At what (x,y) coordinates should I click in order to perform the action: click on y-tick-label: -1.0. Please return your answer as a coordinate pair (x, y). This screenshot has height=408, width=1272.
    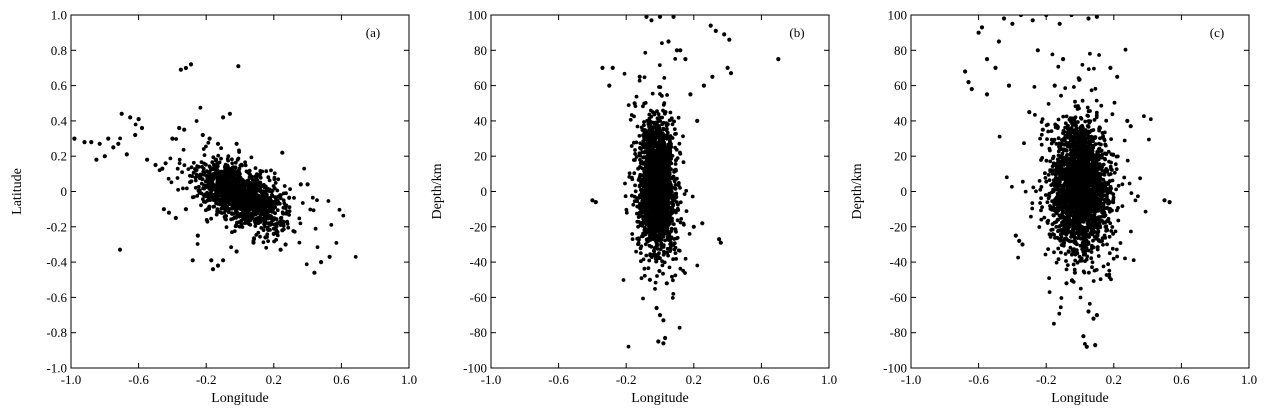
    Looking at the image, I should click on (56, 368).